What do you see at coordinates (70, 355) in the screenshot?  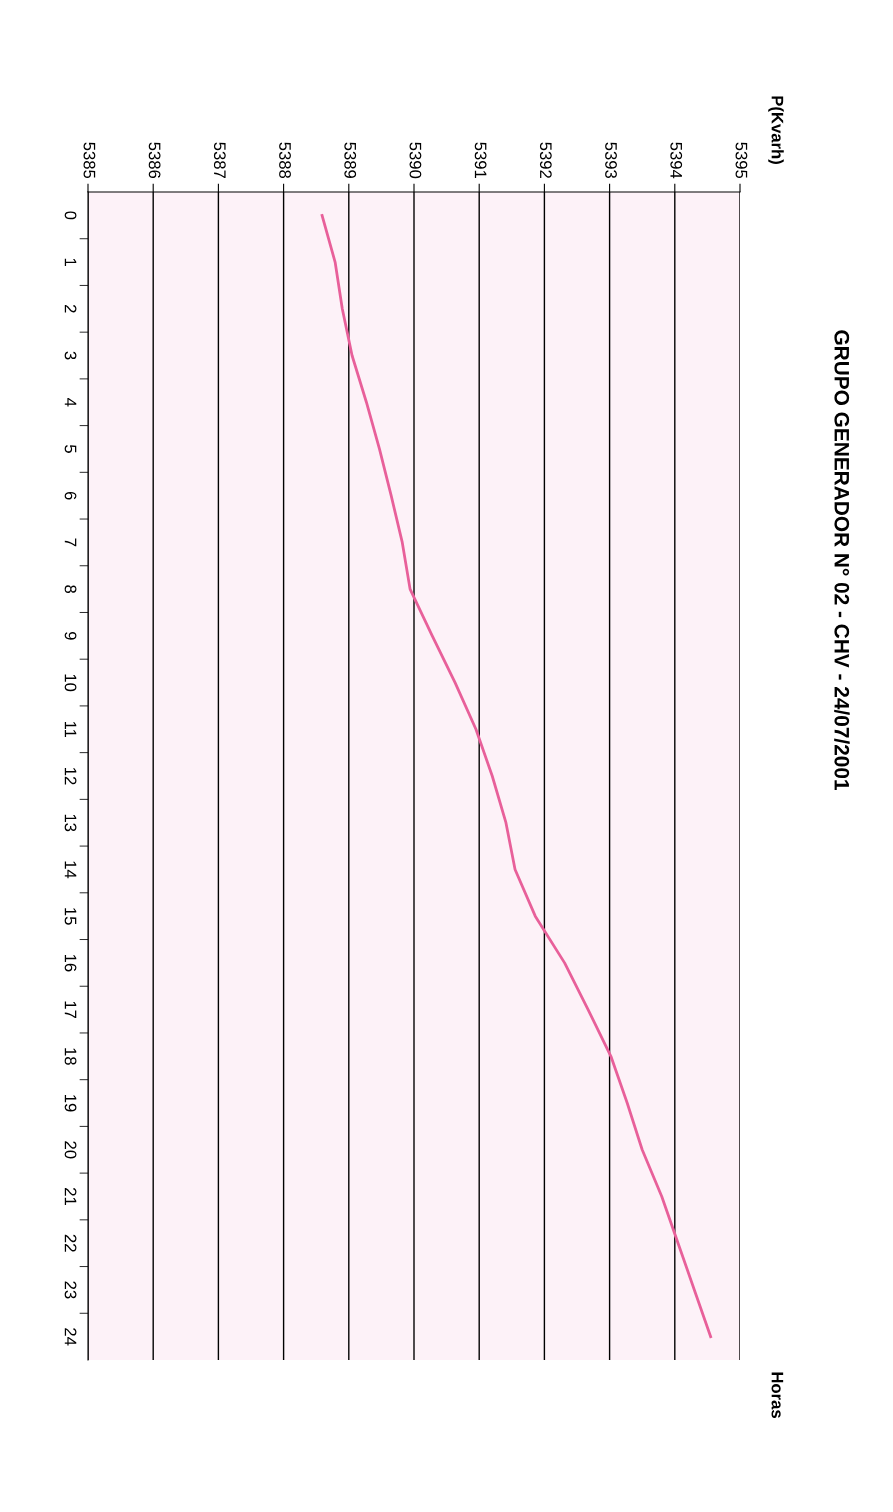 I see `y-tick-label: 3` at bounding box center [70, 355].